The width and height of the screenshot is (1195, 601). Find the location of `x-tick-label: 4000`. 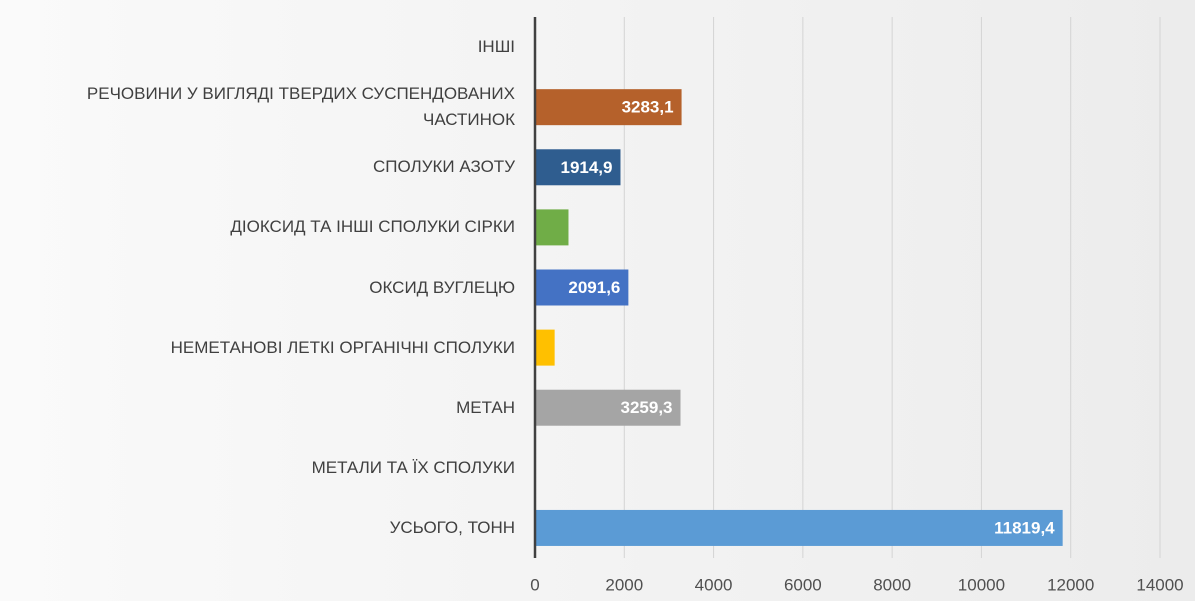

x-tick-label: 4000 is located at coordinates (714, 584).